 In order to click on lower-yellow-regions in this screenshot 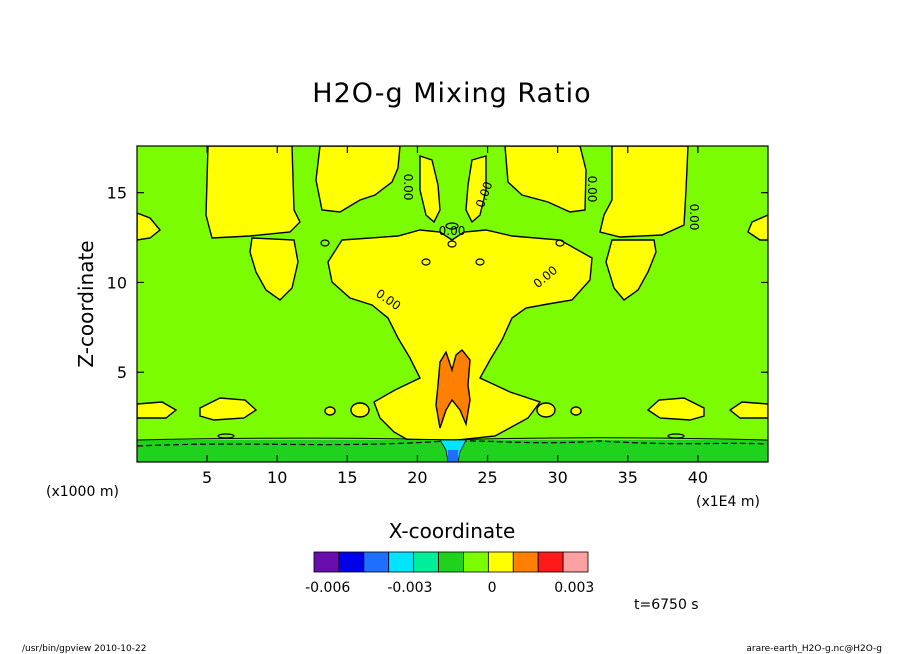, I will do `click(452, 409)`.